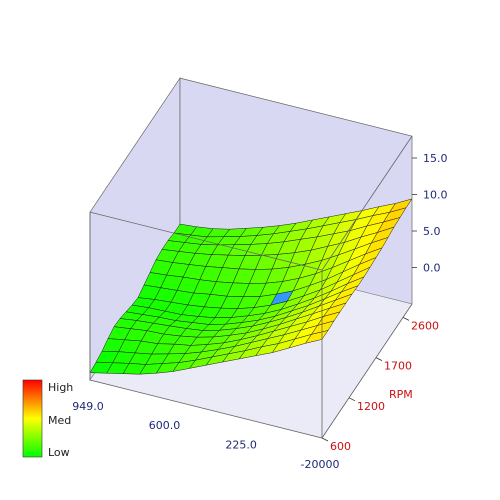  I want to click on legend-high-label: High, so click(60, 387).